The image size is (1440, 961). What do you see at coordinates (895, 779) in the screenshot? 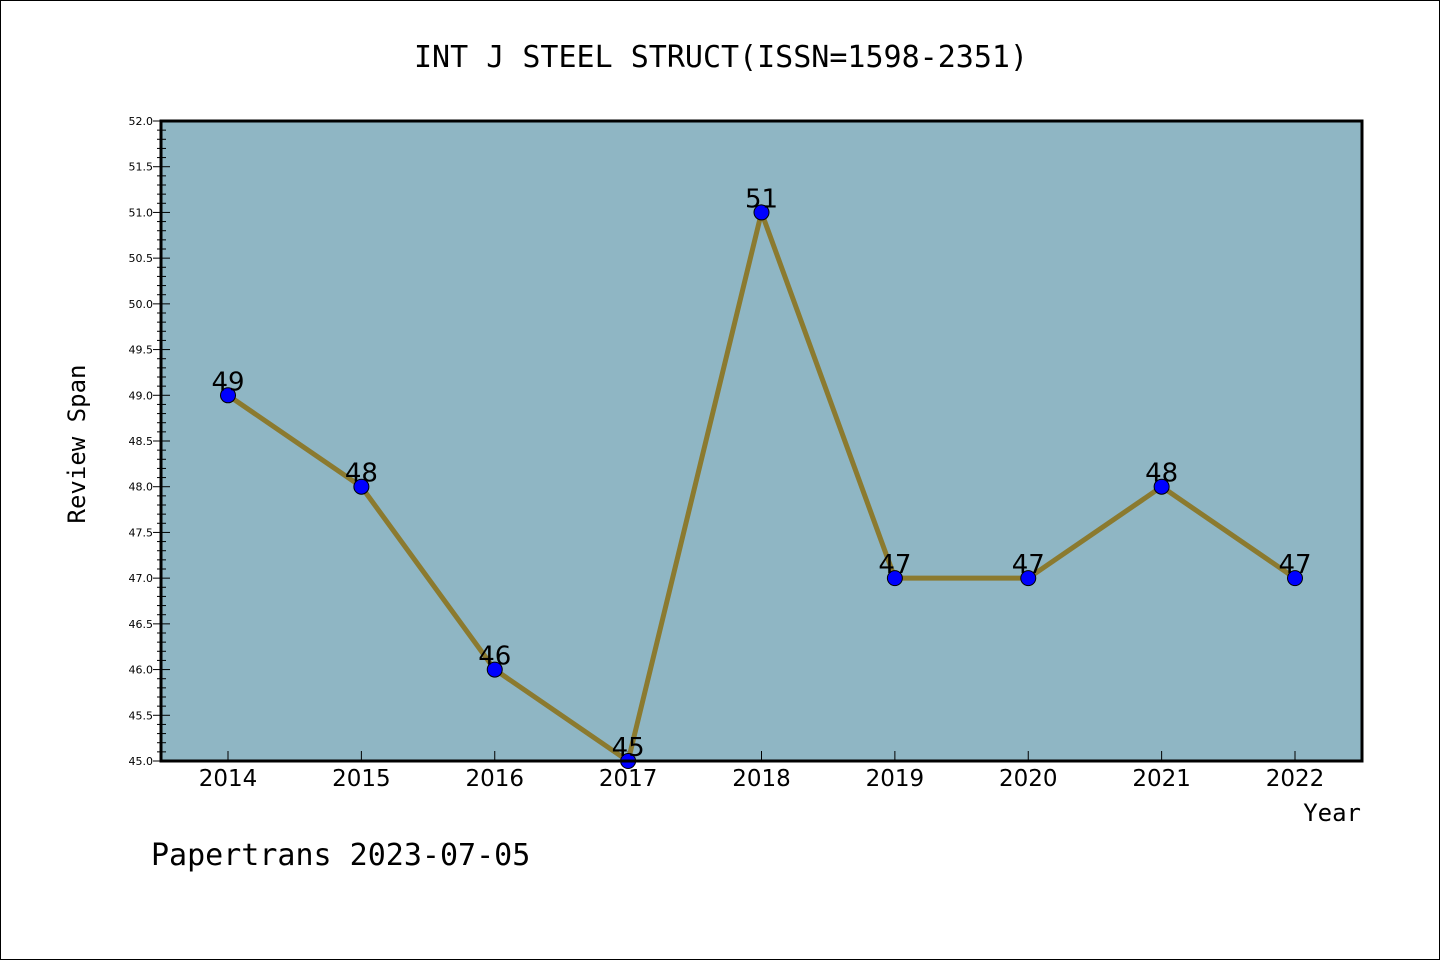
I see `x-tick-label: 2019` at bounding box center [895, 779].